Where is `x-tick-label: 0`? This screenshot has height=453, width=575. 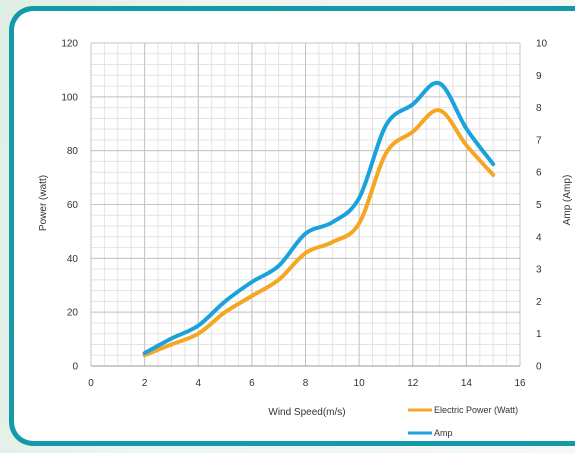
x-tick-label: 0 is located at coordinates (91, 383).